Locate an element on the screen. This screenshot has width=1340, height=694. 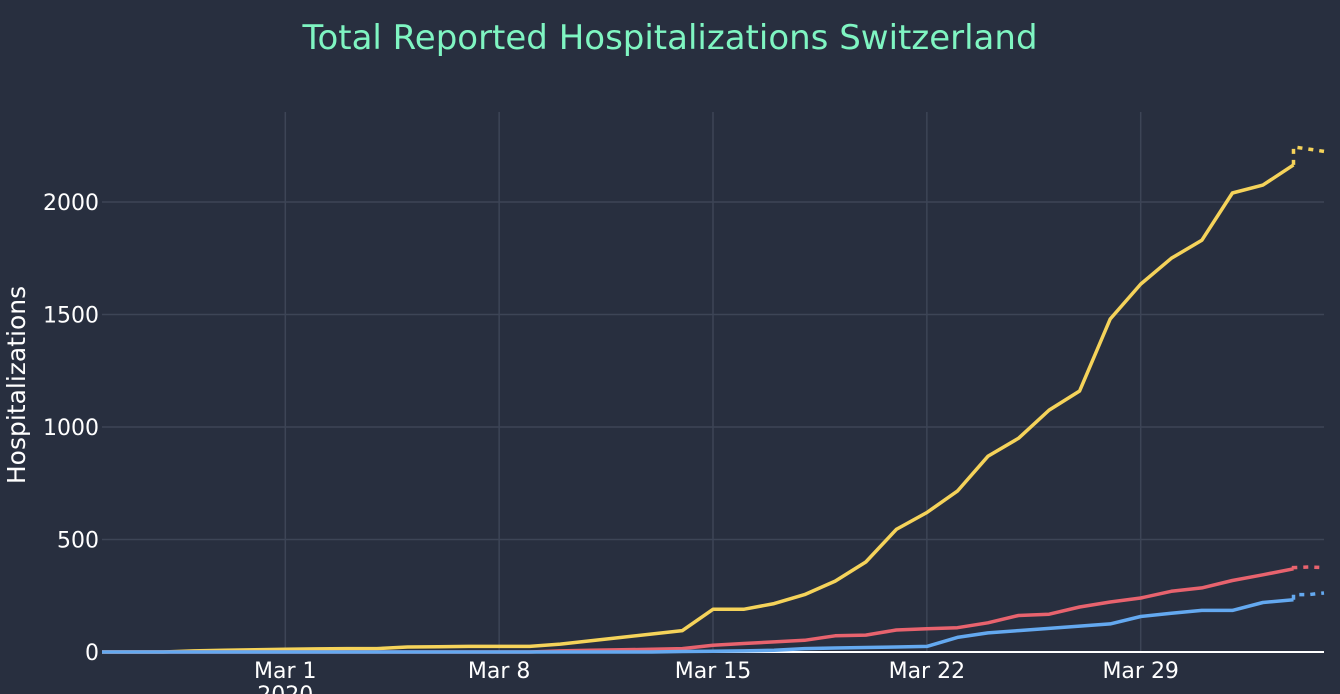
y-tick-label: 2000 is located at coordinates (71, 203).